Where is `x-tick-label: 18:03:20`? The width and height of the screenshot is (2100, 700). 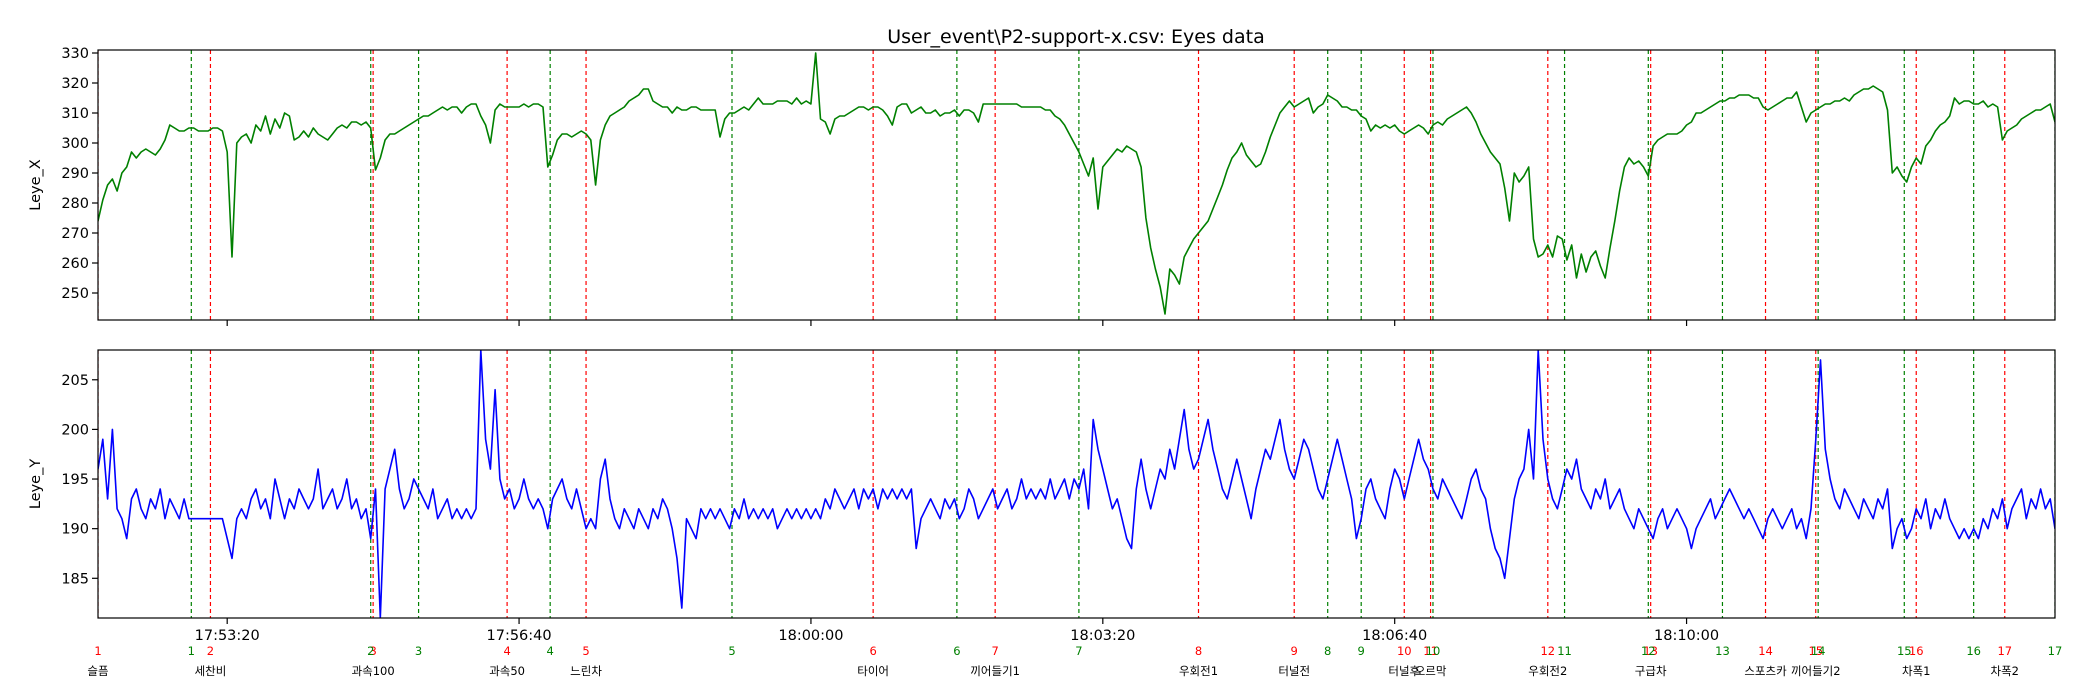
x-tick-label: 18:03:20 is located at coordinates (1102, 636).